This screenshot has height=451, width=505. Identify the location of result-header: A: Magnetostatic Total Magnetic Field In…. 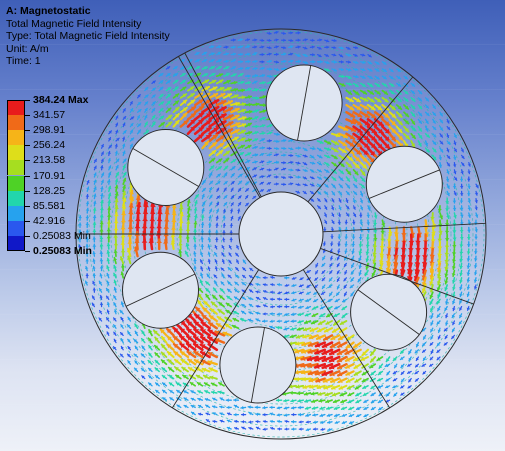
(88, 36).